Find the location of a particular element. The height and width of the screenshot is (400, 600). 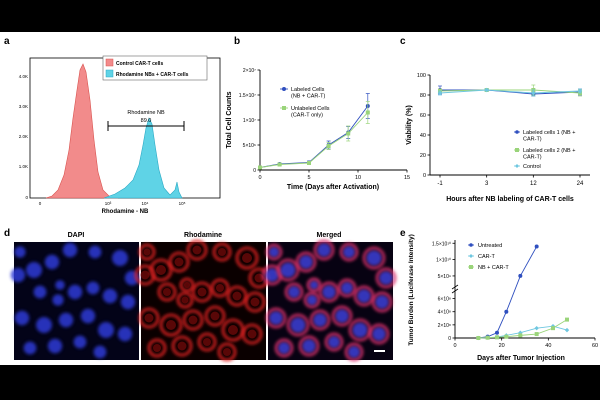

panel-letter-c: c is located at coordinates (403, 41).